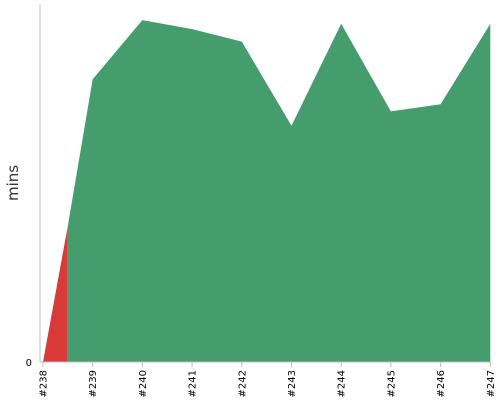  I want to click on y-tick-label: 0, so click(29, 363).